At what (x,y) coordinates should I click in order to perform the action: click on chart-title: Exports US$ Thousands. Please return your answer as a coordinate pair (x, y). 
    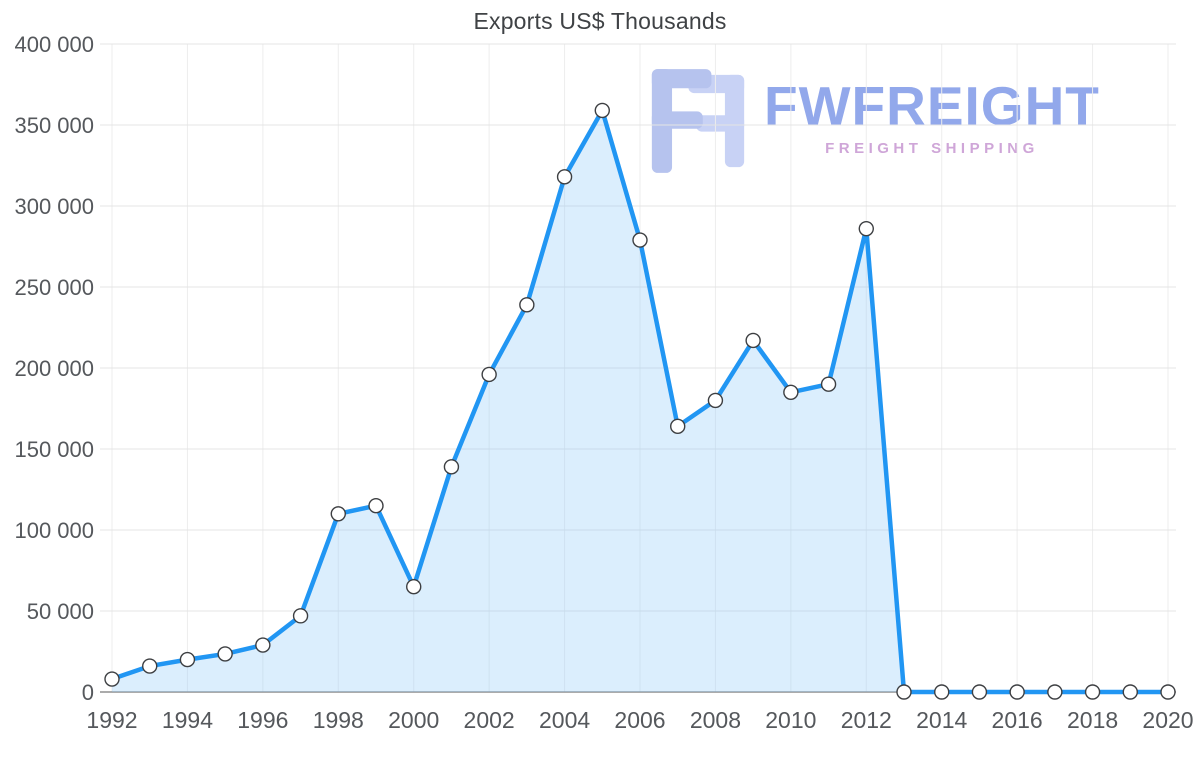
    Looking at the image, I should click on (600, 21).